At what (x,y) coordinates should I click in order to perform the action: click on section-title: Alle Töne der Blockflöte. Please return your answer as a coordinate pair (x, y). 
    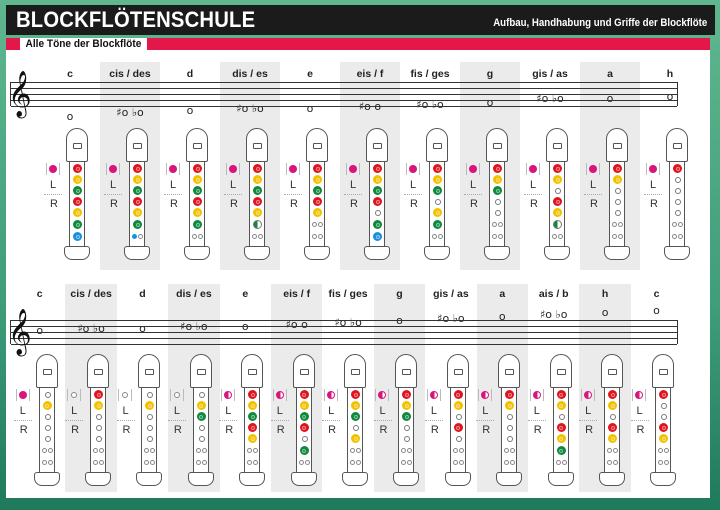
    Looking at the image, I should click on (83, 44).